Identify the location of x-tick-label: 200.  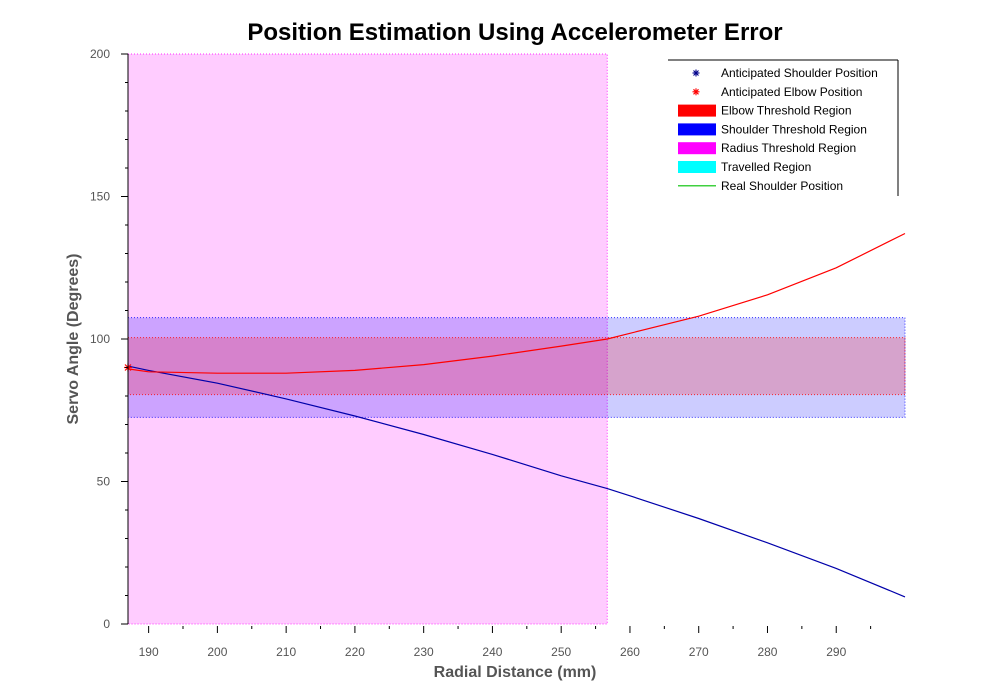
(217, 652).